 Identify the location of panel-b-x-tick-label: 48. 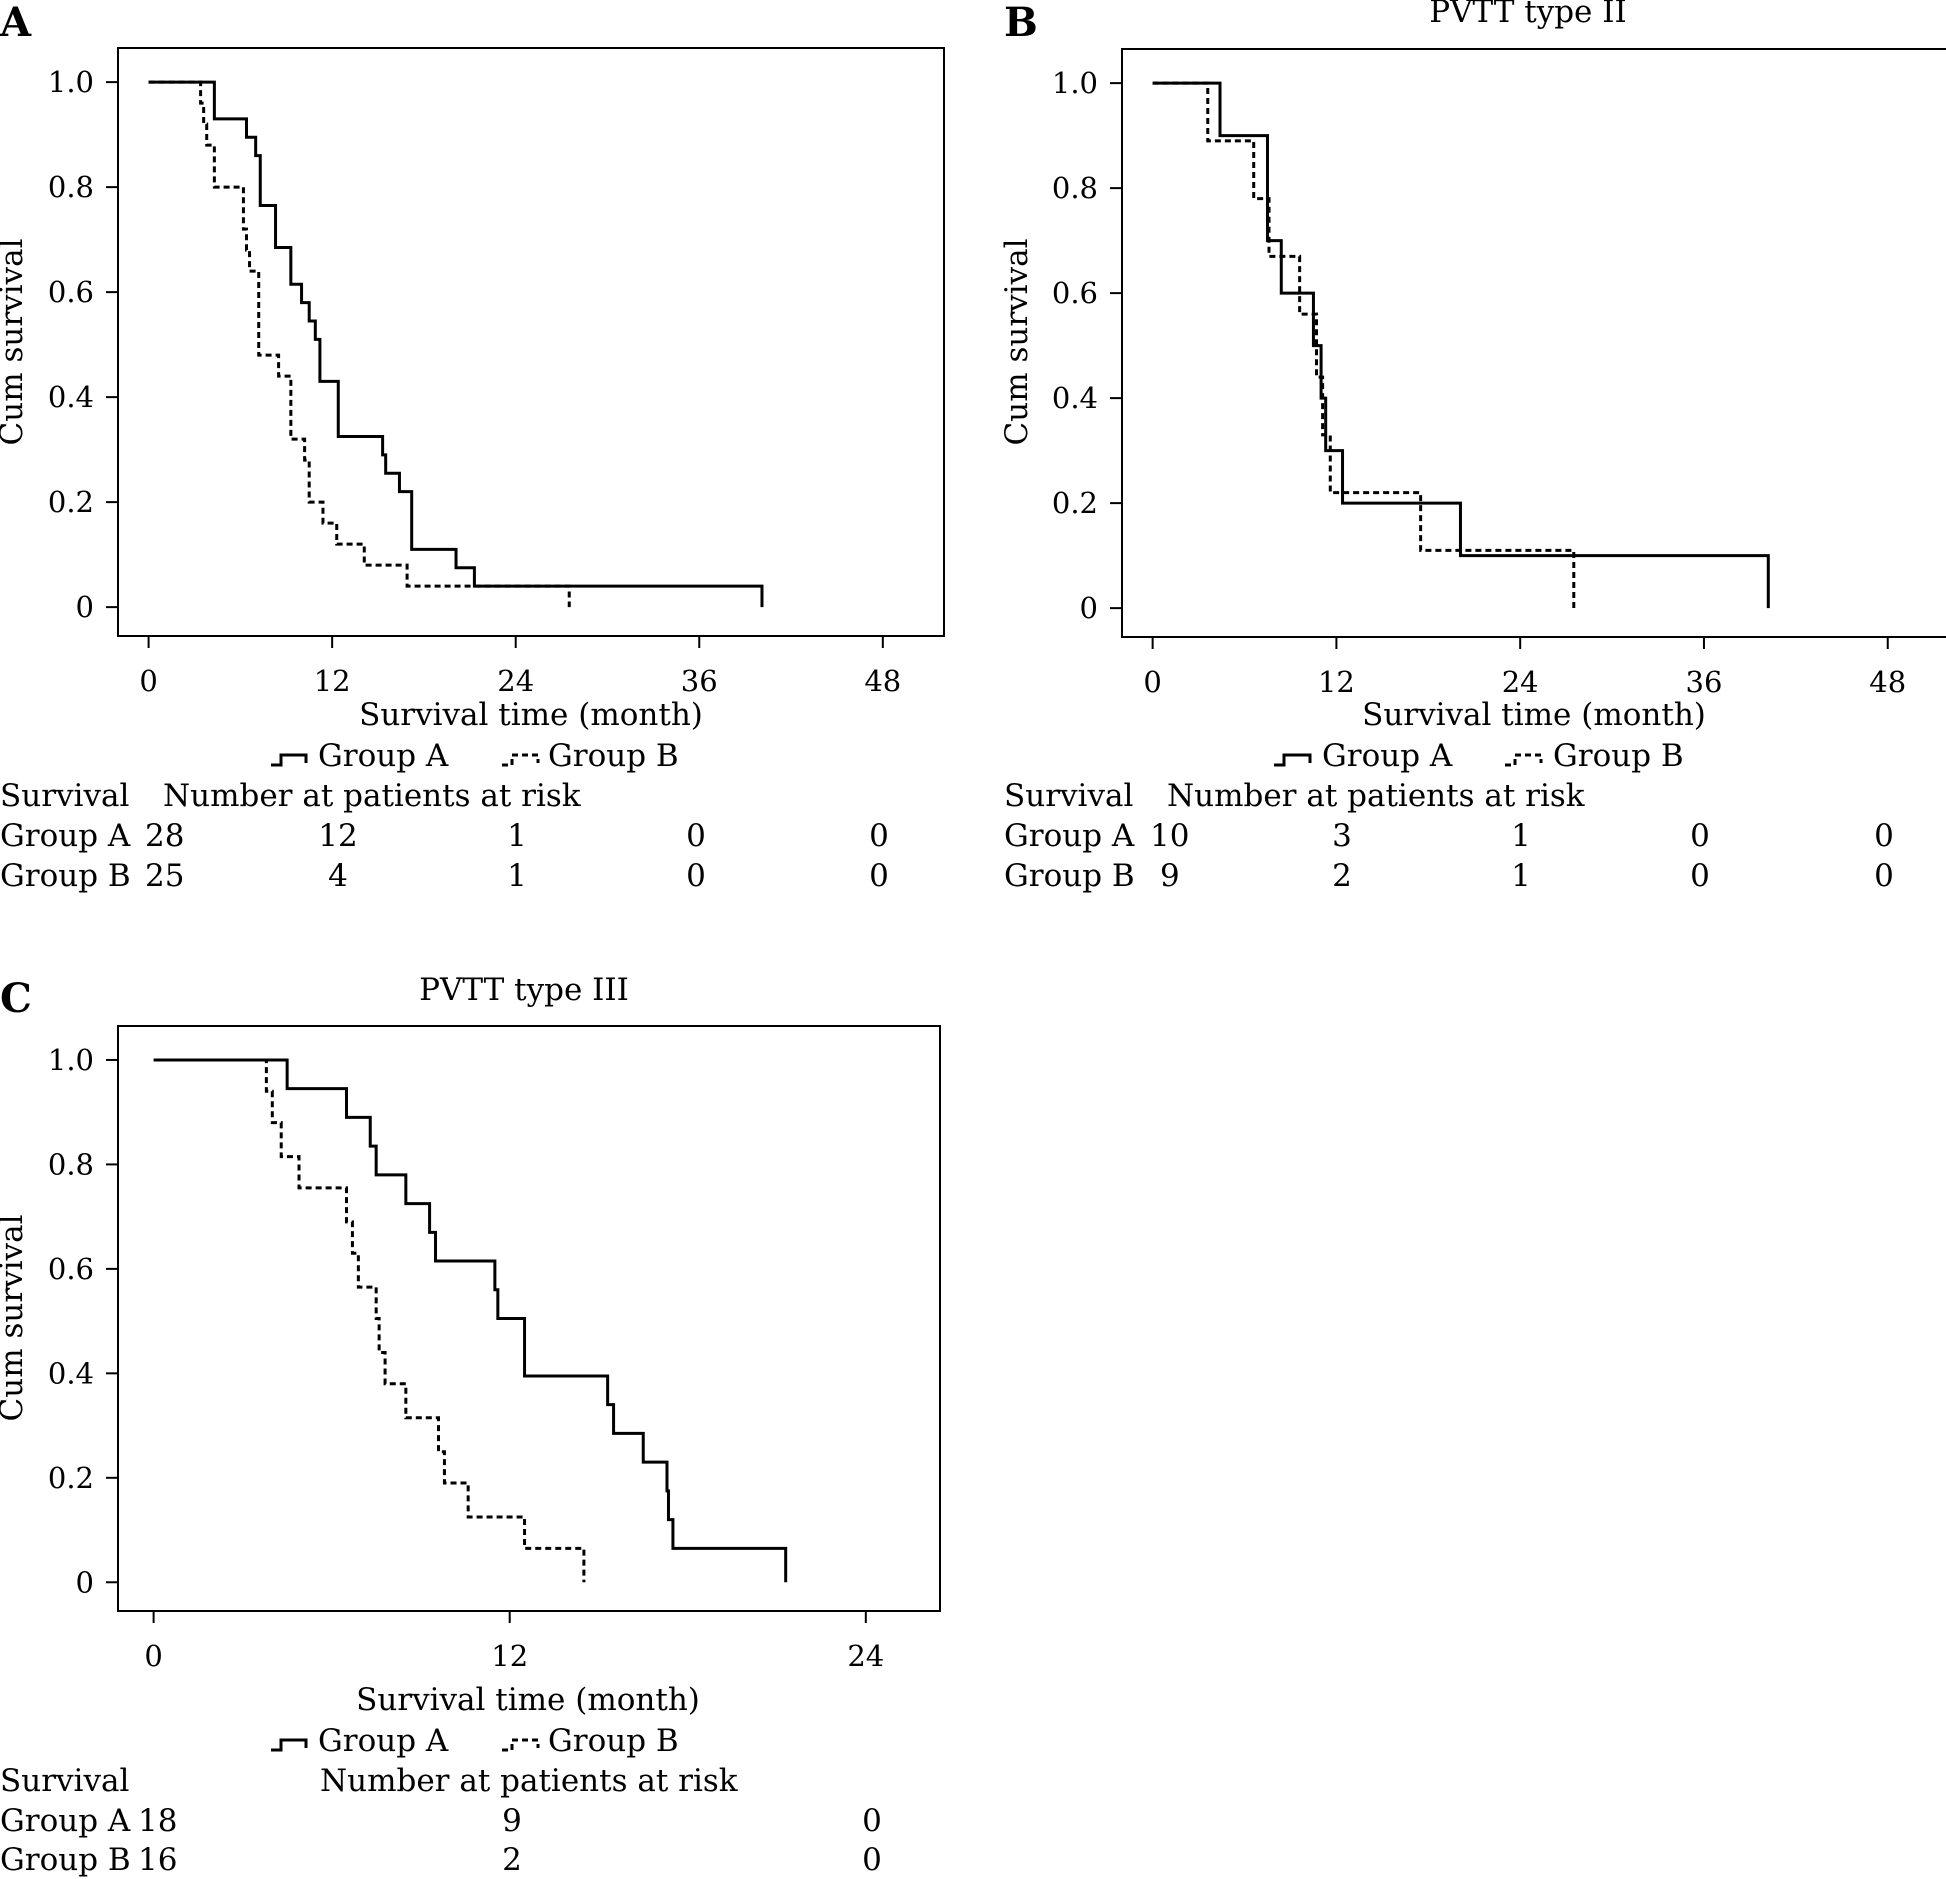
(1887, 682).